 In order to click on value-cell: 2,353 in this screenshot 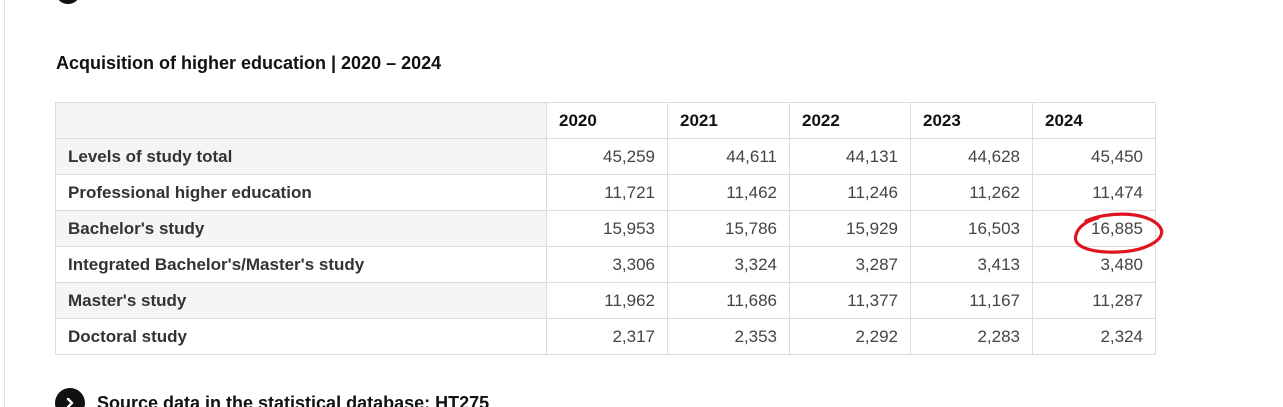, I will do `click(728, 336)`.